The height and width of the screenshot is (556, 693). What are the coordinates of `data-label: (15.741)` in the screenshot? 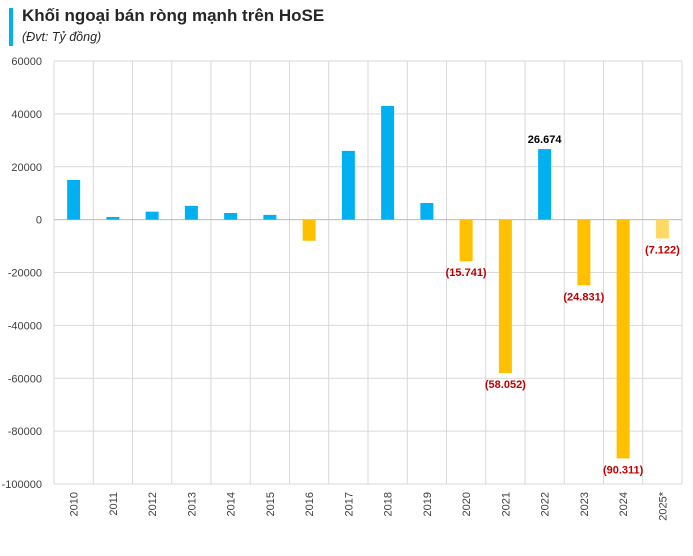 It's located at (466, 273).